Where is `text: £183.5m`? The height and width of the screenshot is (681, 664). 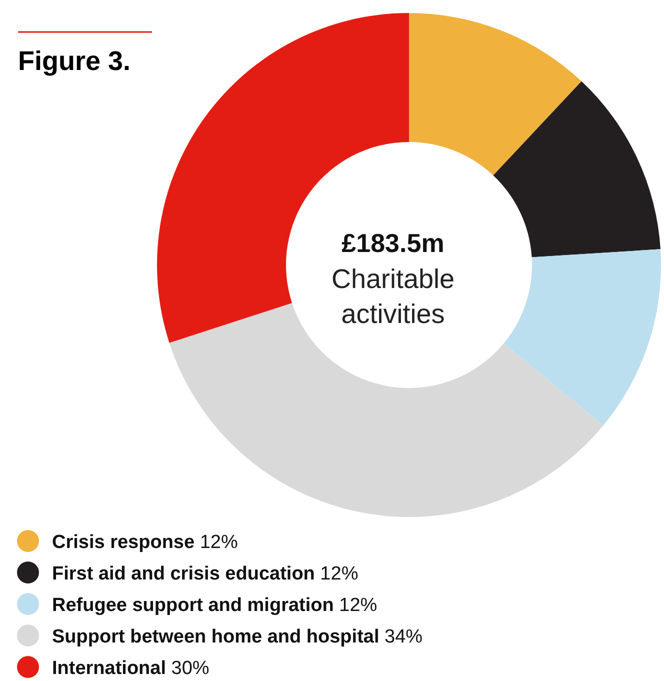 text: £183.5m is located at coordinates (393, 243).